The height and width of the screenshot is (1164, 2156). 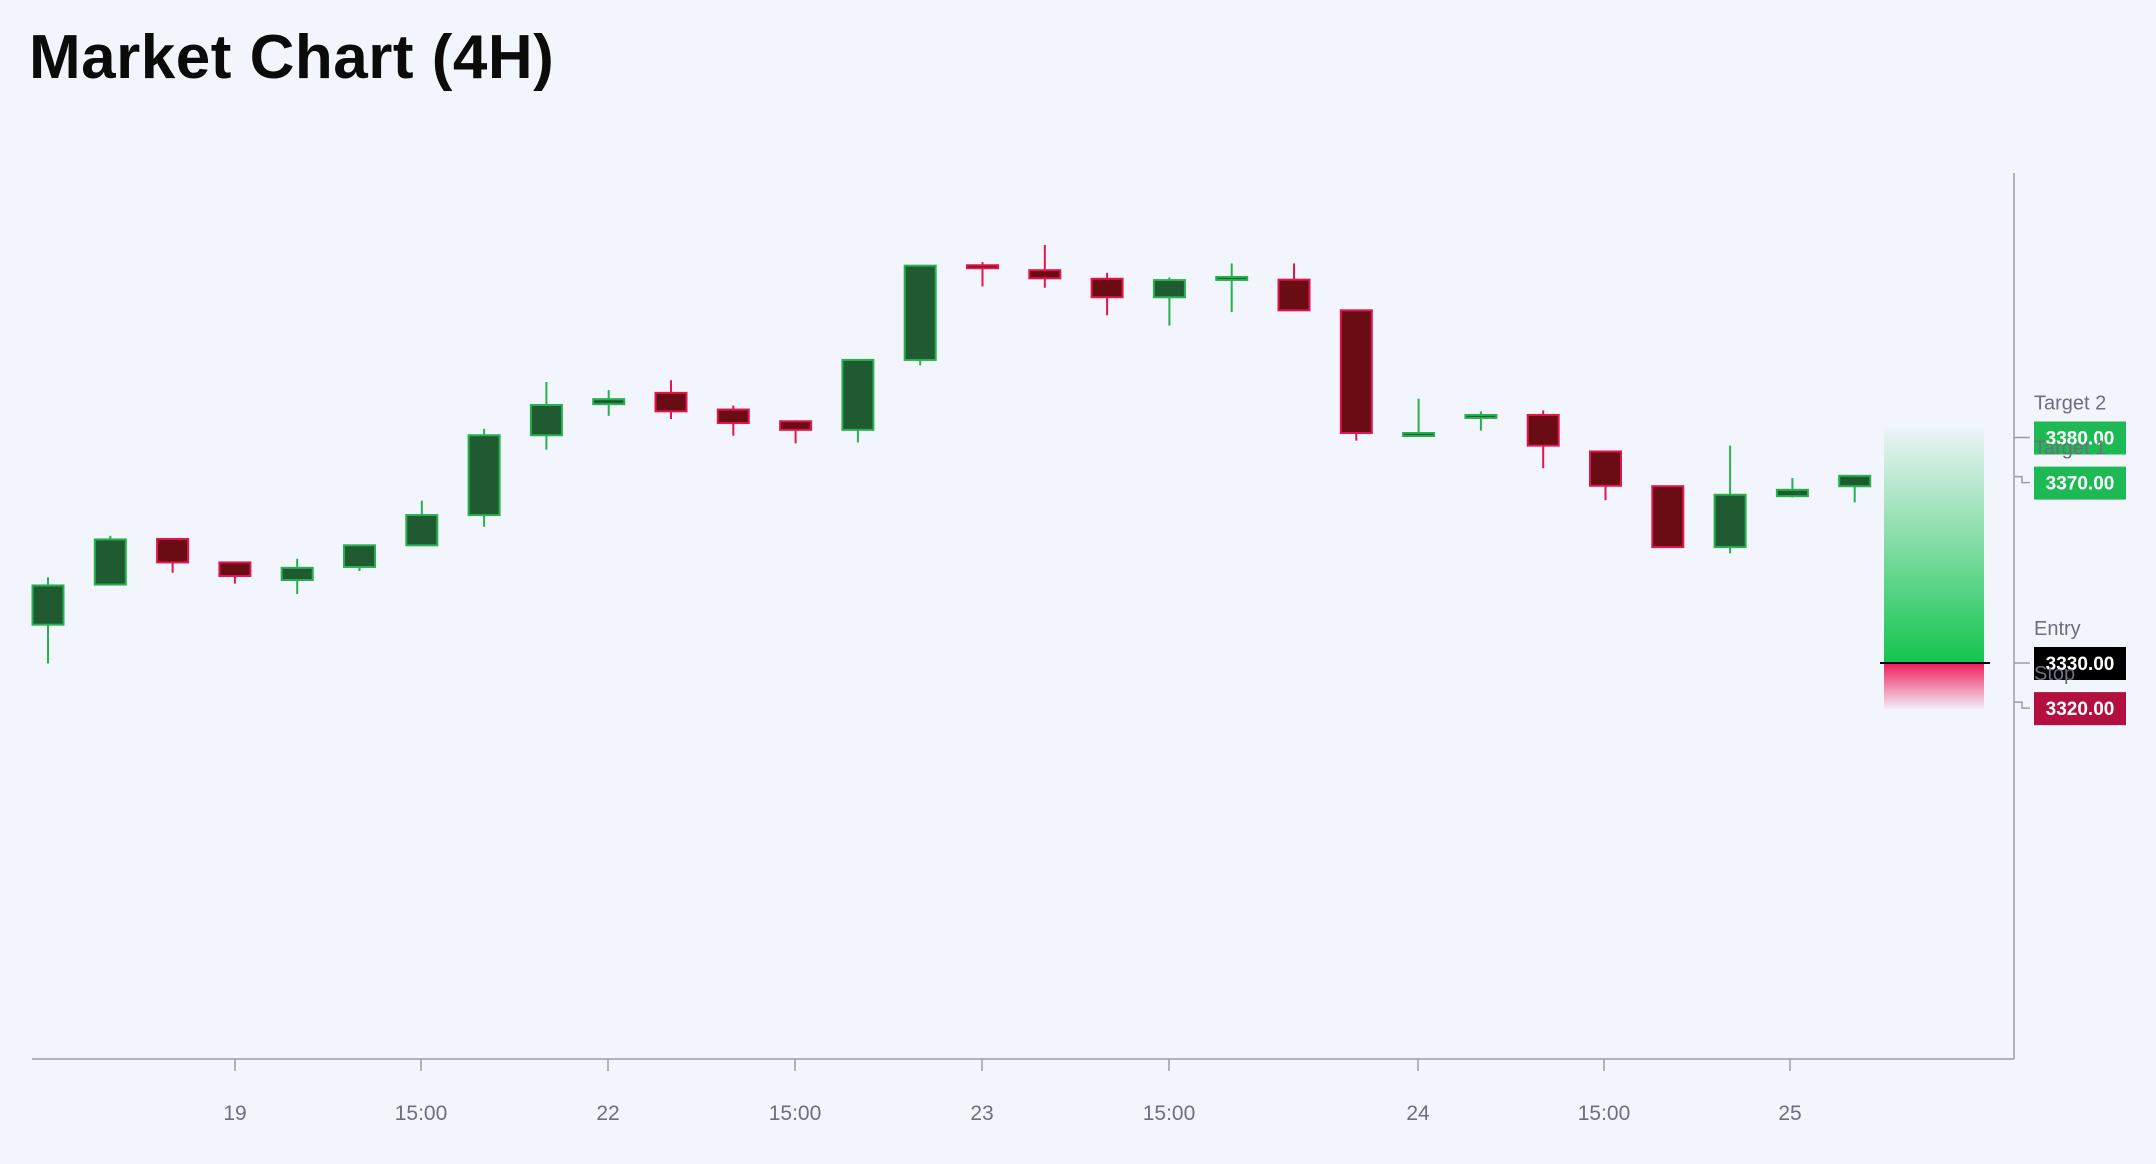 I want to click on level-value: 3320.00, so click(x=2080, y=709).